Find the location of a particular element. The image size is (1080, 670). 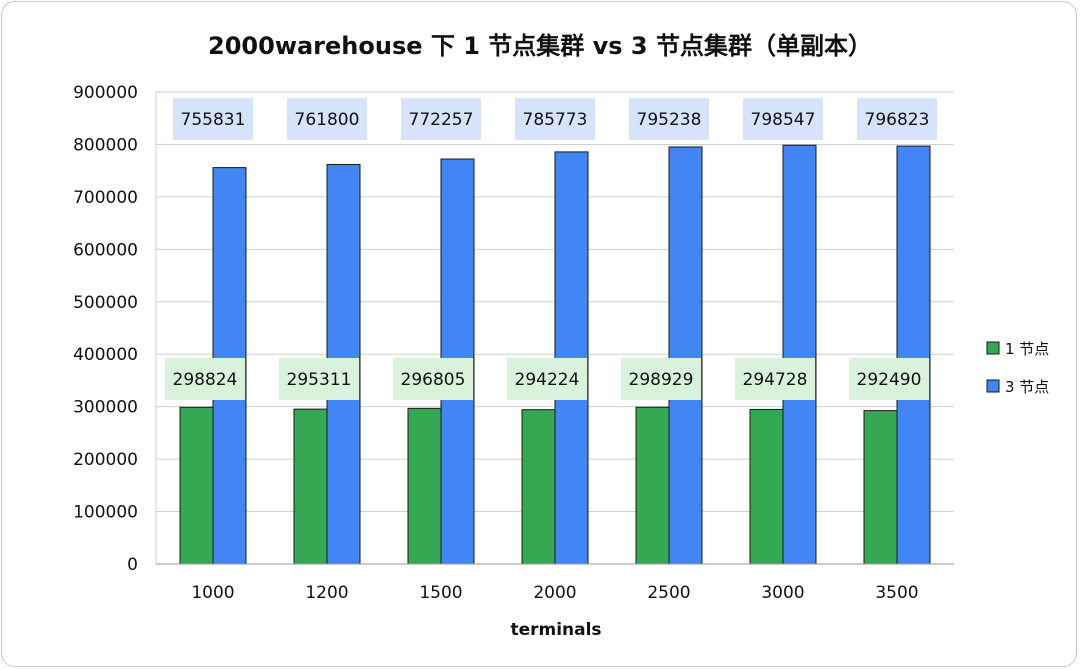

legend-swatch-3-node is located at coordinates (993, 386).